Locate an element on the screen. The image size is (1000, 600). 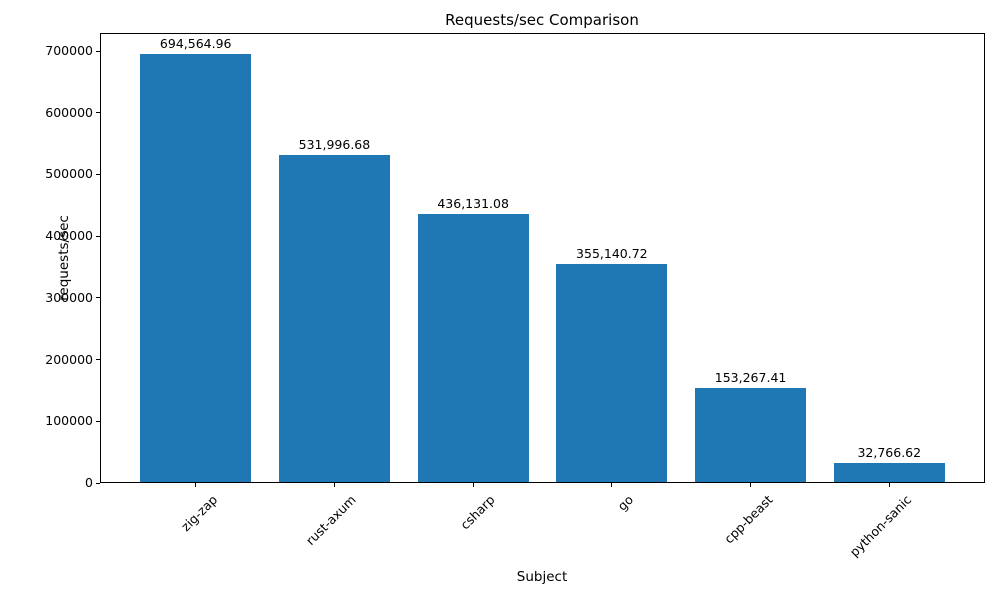
bar-value-label: 531,996.68 is located at coordinates (334, 144).